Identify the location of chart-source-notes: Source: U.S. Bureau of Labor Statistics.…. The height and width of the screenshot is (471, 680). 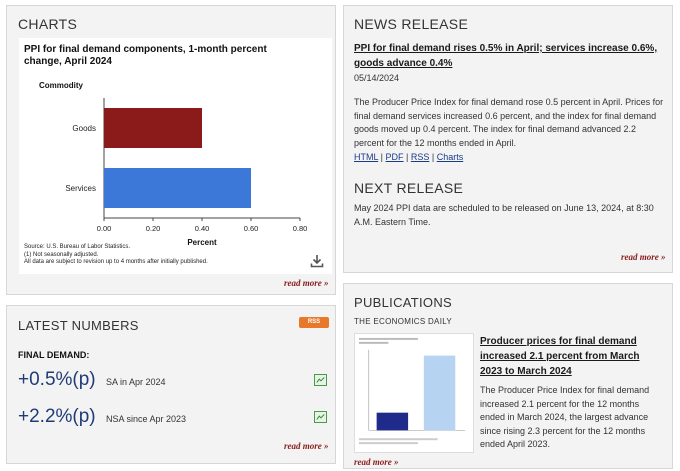
(116, 255).